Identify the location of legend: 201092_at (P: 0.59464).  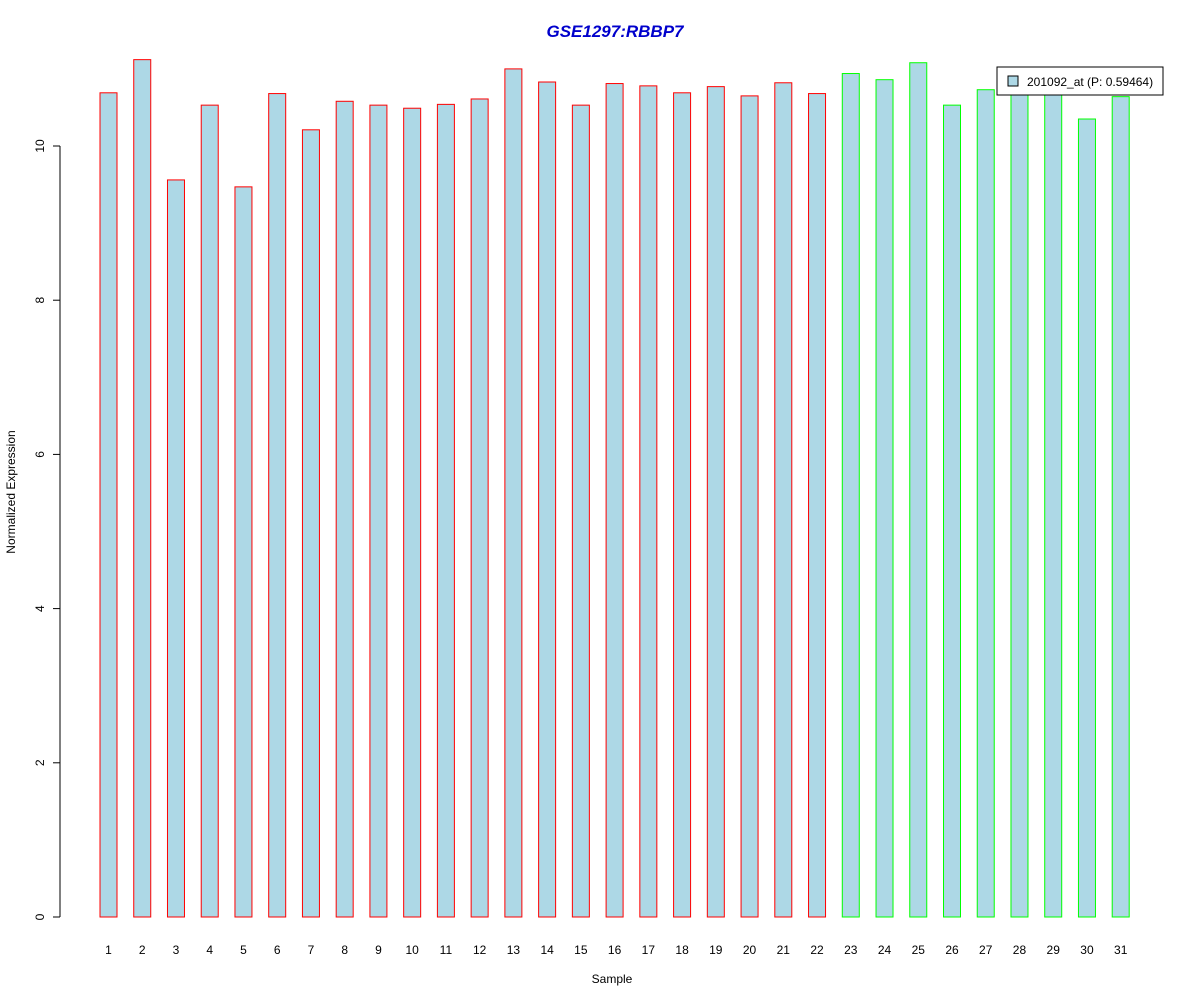
(1080, 81).